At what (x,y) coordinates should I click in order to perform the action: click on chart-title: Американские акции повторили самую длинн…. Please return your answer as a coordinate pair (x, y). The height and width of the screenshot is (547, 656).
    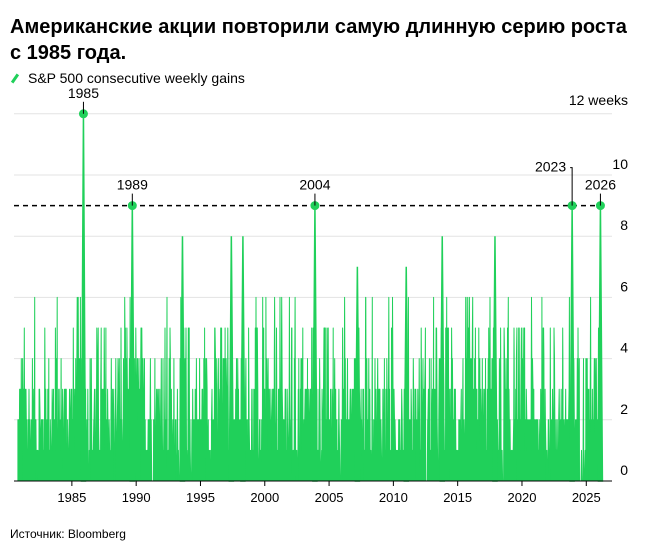
    Looking at the image, I should click on (318, 40).